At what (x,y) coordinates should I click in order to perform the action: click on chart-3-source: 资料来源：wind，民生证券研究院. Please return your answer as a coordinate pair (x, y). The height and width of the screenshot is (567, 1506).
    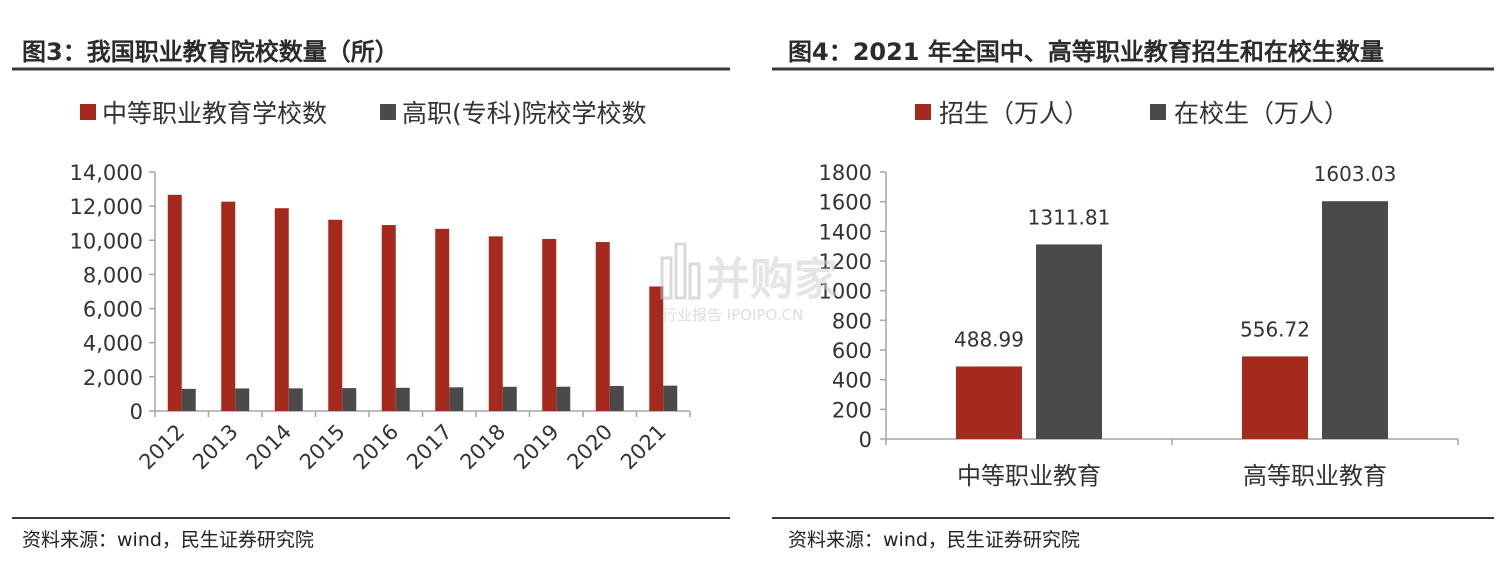
    Looking at the image, I should click on (168, 540).